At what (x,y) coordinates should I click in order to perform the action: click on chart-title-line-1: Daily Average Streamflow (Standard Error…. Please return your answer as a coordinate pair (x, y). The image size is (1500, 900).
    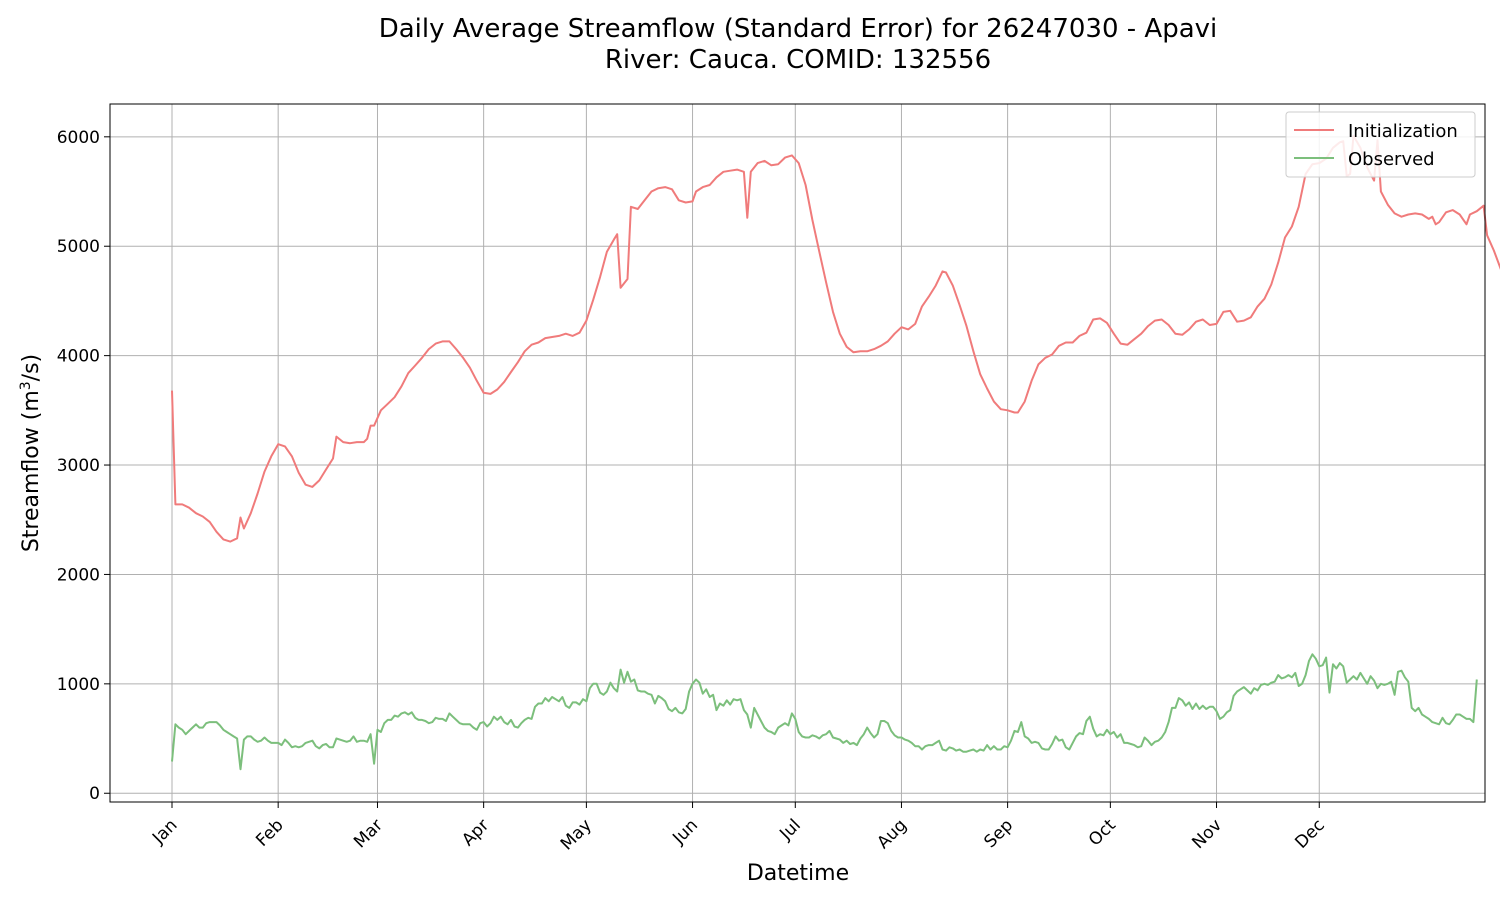
    Looking at the image, I should click on (798, 29).